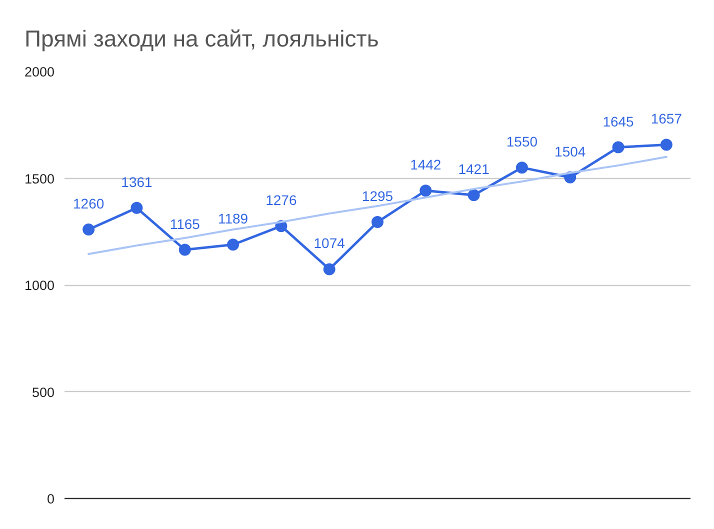 Image resolution: width=714 pixels, height=529 pixels. I want to click on chart-title: Прямі заходи на сайт, лояльність, so click(201, 39).